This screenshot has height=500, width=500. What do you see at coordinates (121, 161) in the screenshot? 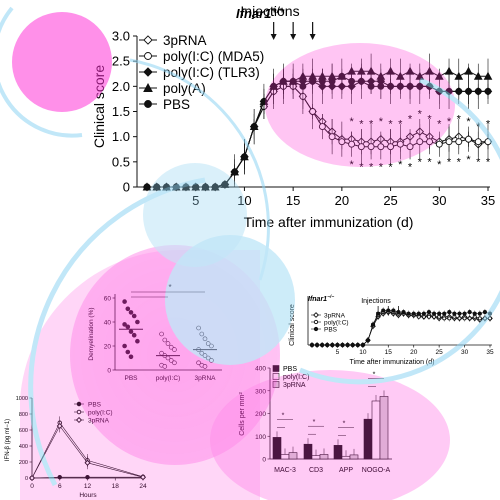
I see `y-tick-label: 0.5` at bounding box center [121, 161].